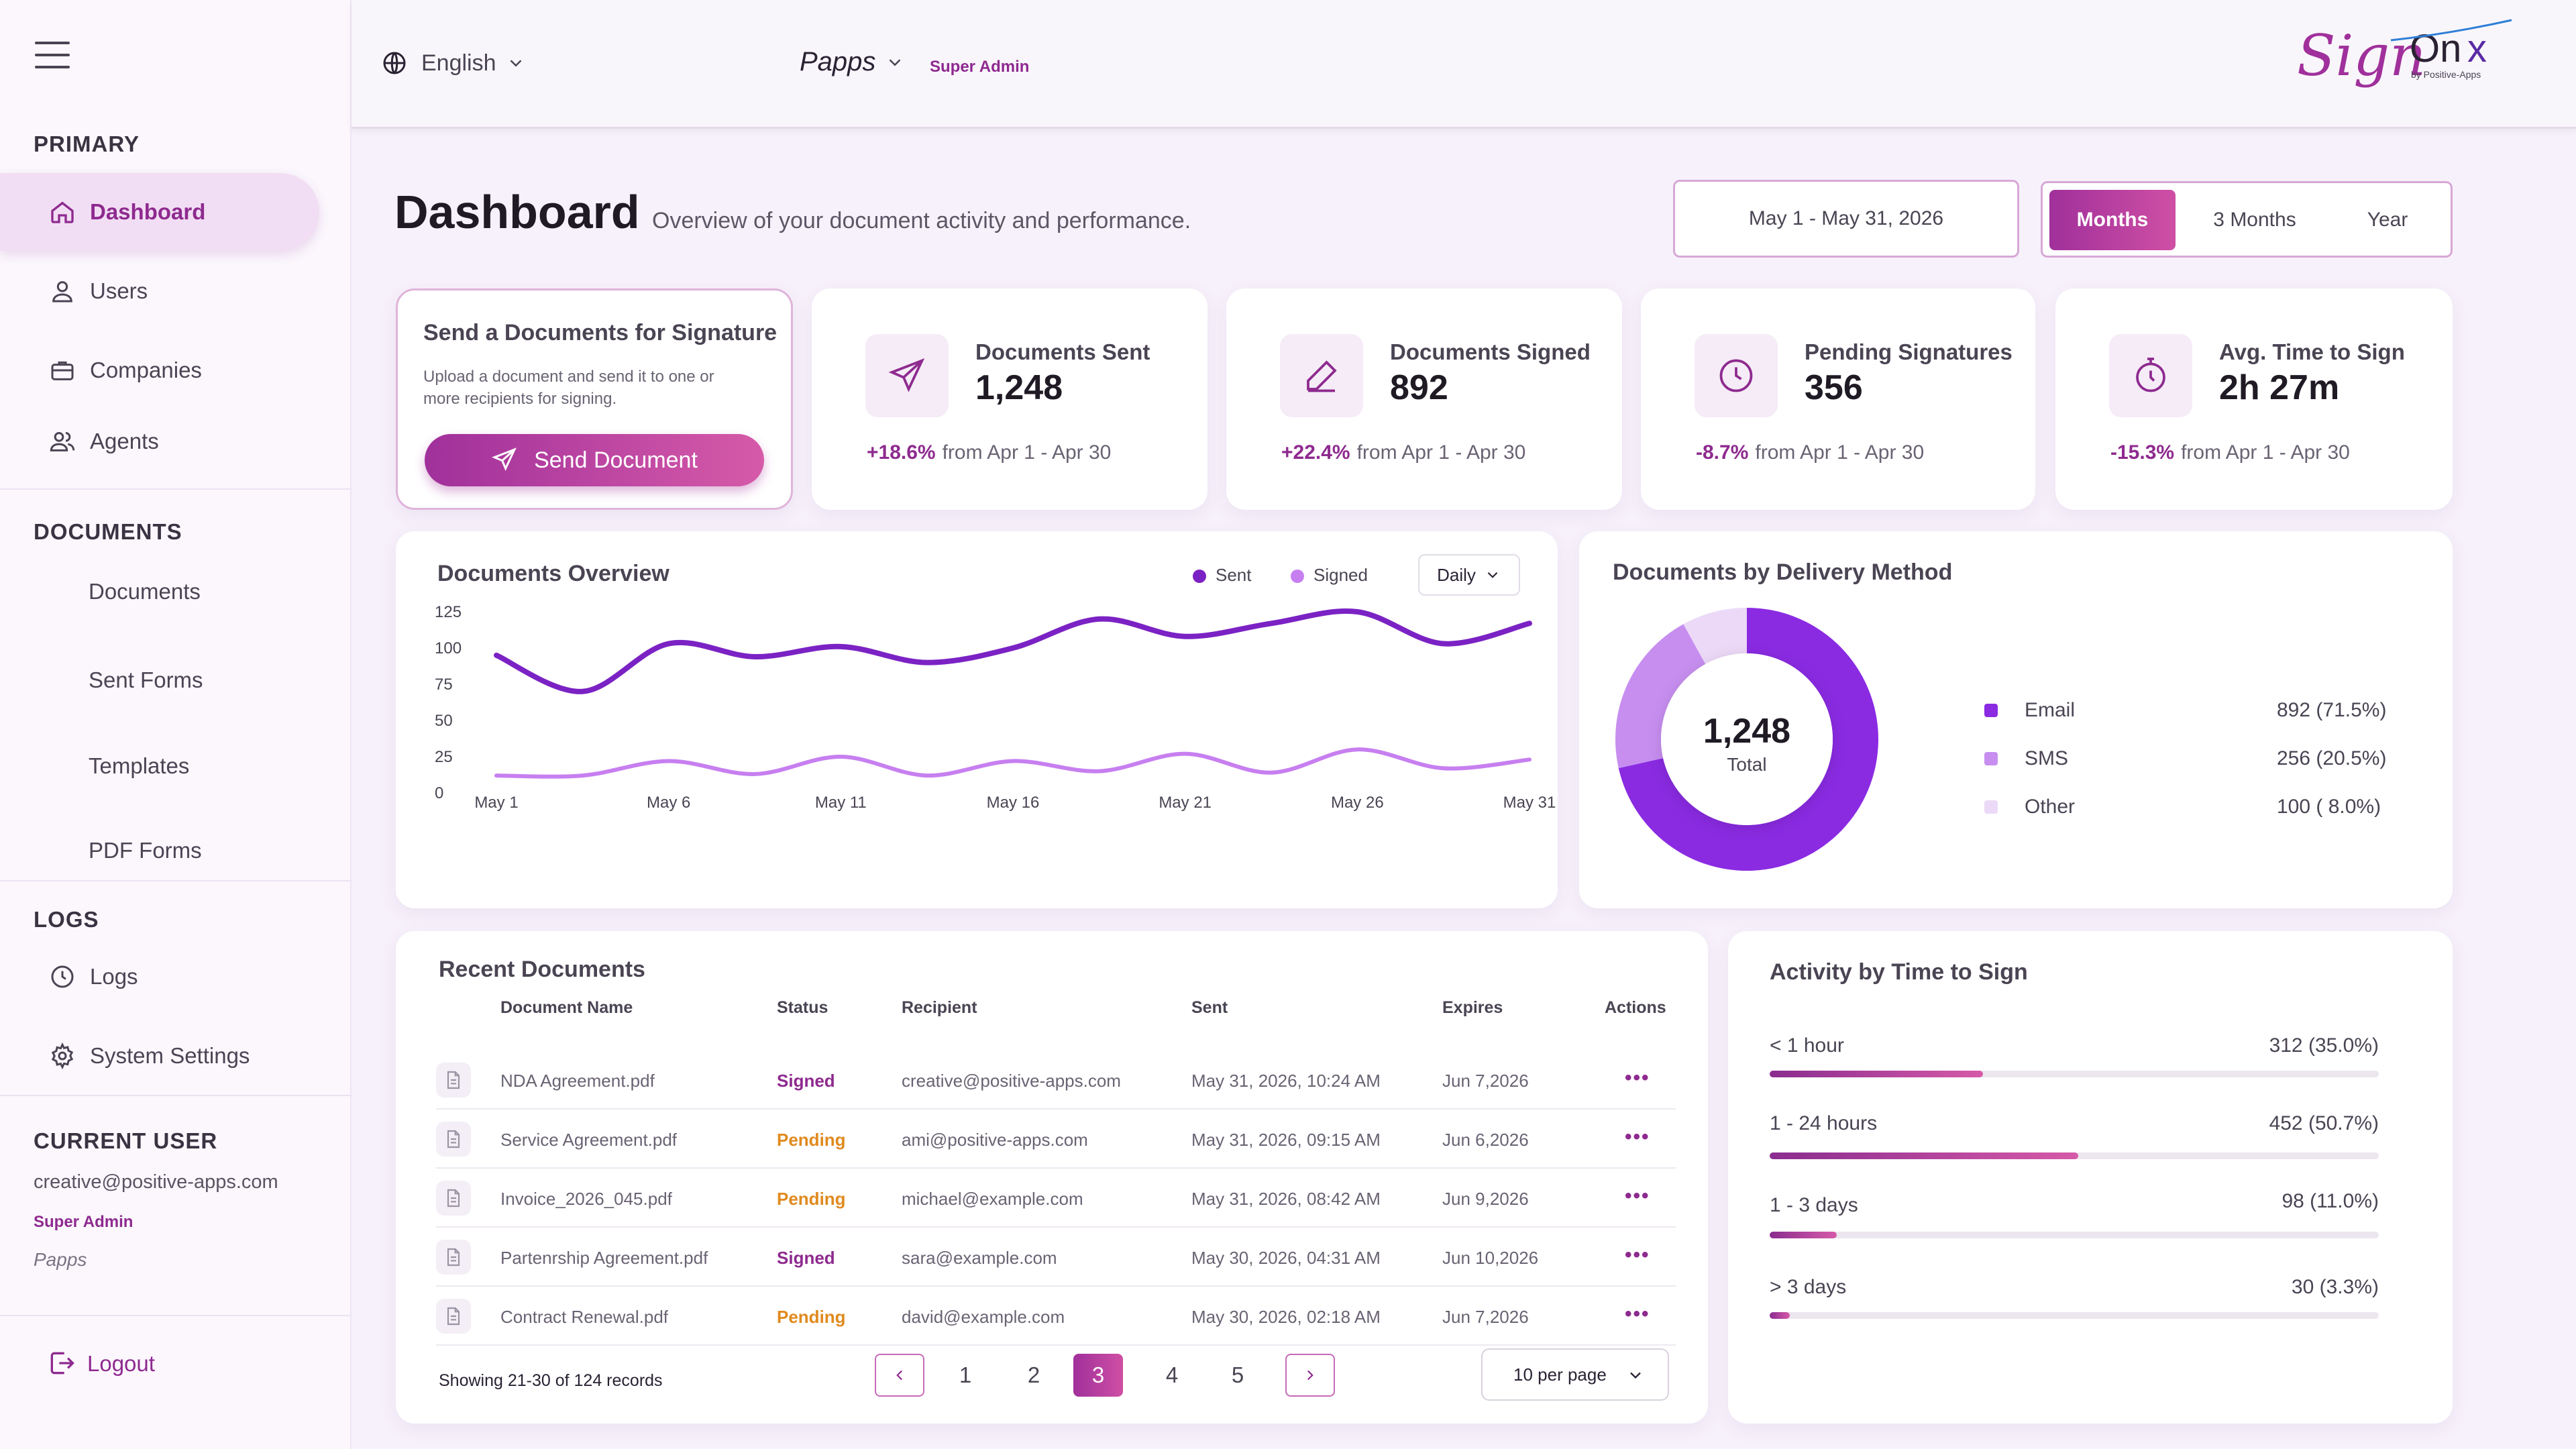  Describe the element at coordinates (806, 1081) in the screenshot. I see `status-badge: Signed` at that location.